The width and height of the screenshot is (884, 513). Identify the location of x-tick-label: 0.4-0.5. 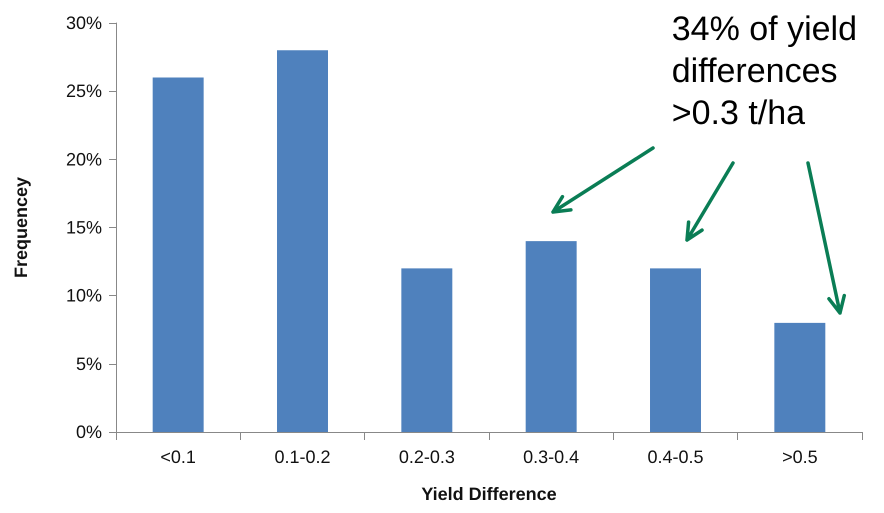
(675, 457).